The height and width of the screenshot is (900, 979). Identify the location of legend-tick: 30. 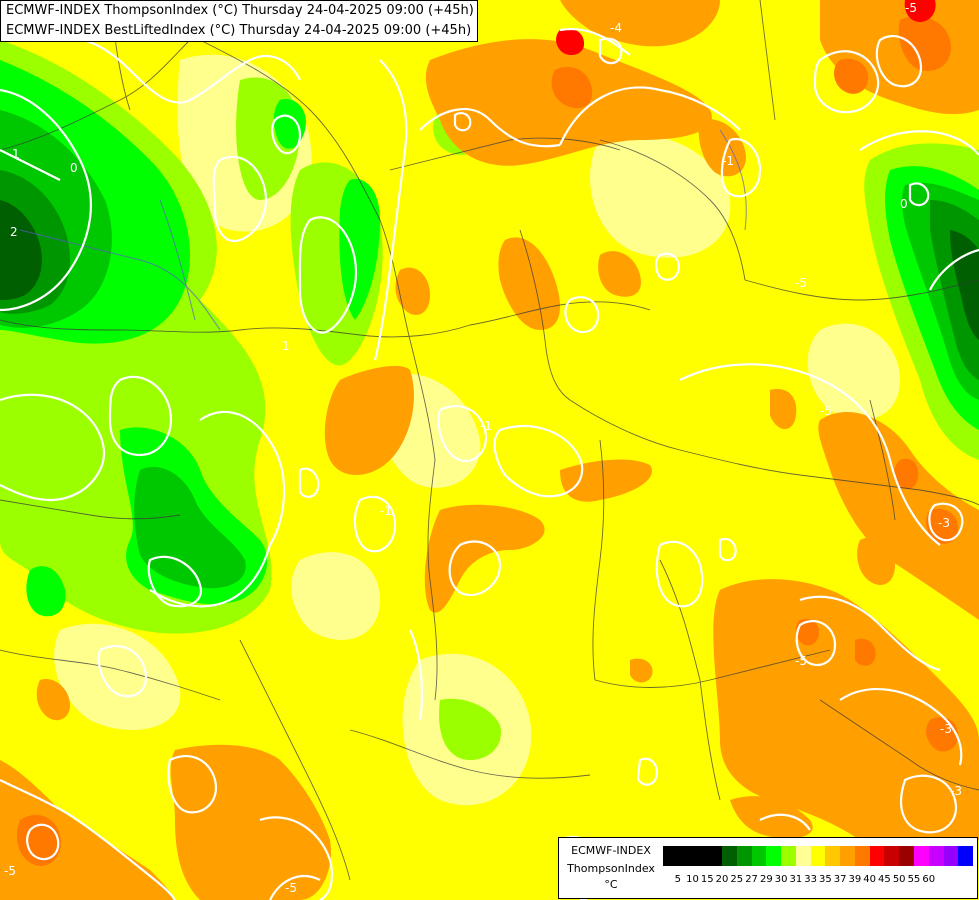
(781, 879).